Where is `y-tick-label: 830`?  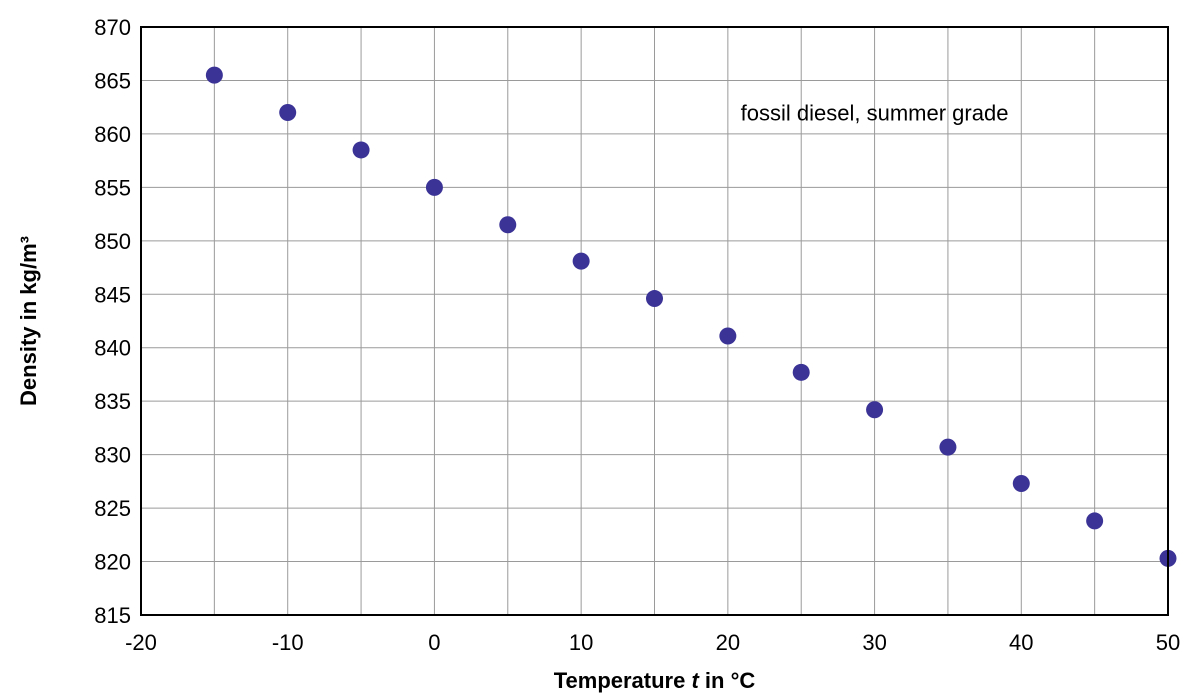
y-tick-label: 830 is located at coordinates (112, 455).